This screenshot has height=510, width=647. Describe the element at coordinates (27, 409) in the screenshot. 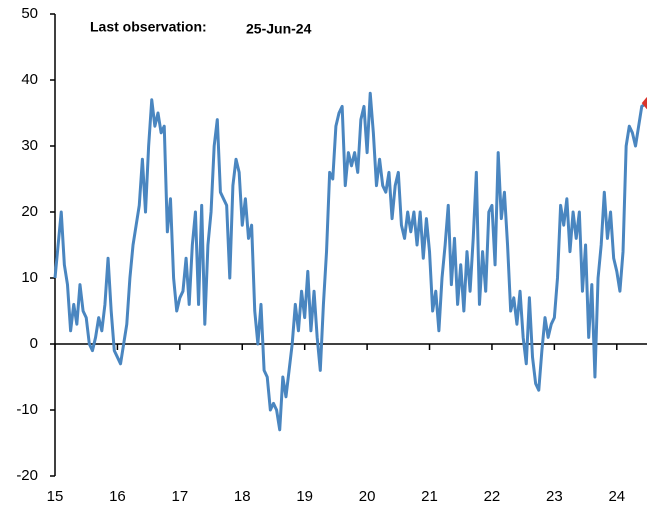

I see `y-tick-label: -10` at that location.